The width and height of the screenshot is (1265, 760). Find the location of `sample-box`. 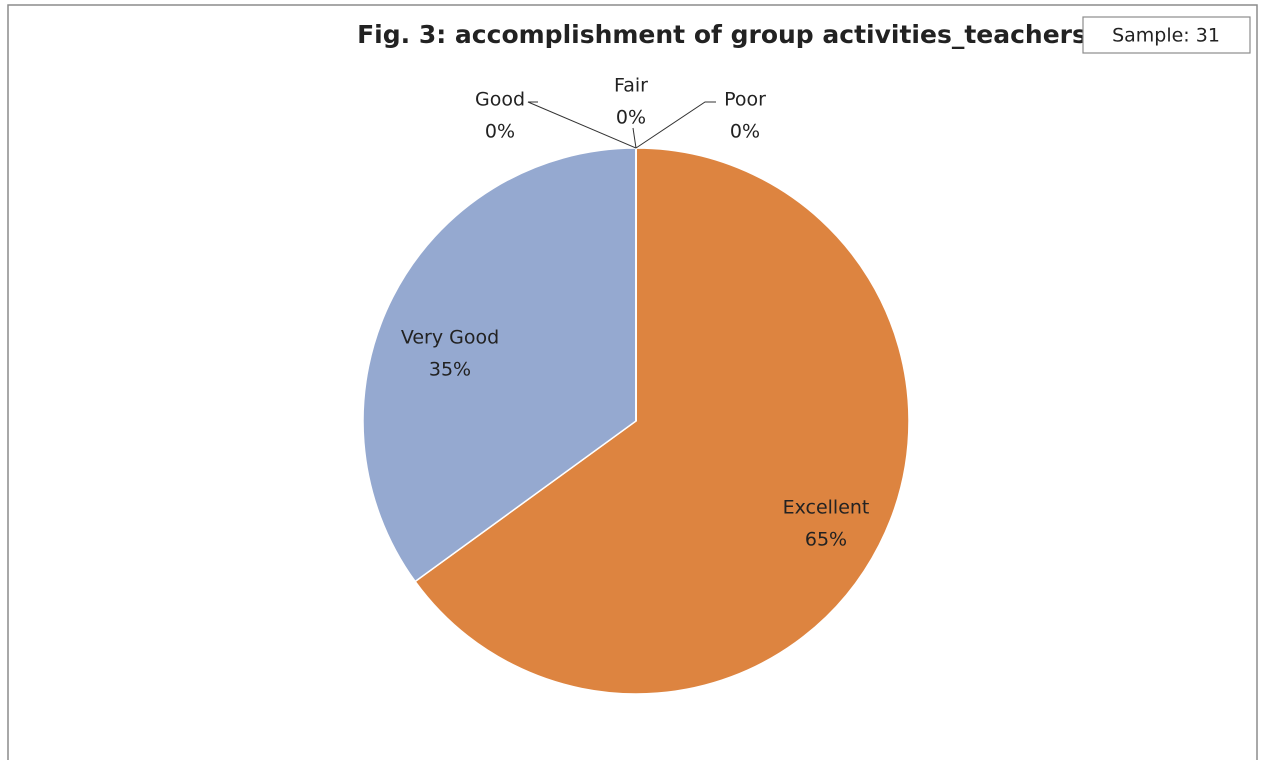

sample-box is located at coordinates (1166, 35).